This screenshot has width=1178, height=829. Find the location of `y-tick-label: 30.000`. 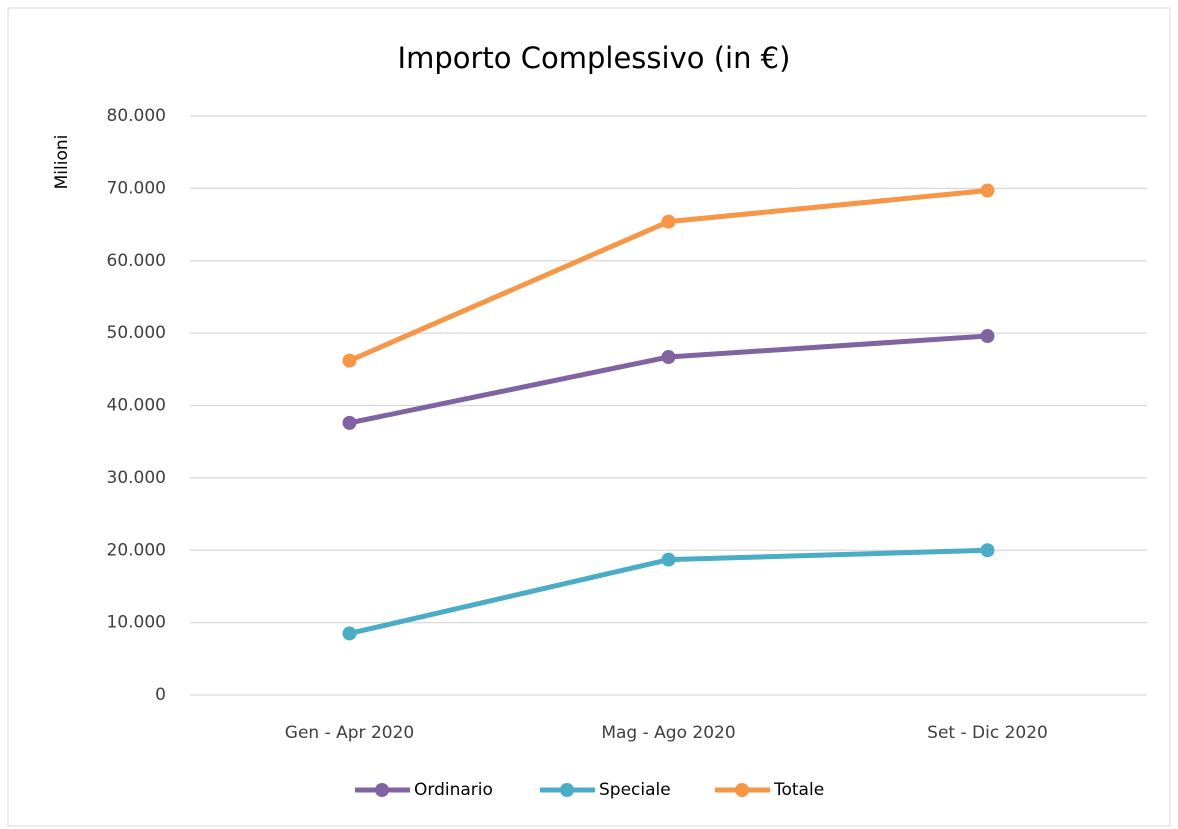

y-tick-label: 30.000 is located at coordinates (136, 478).